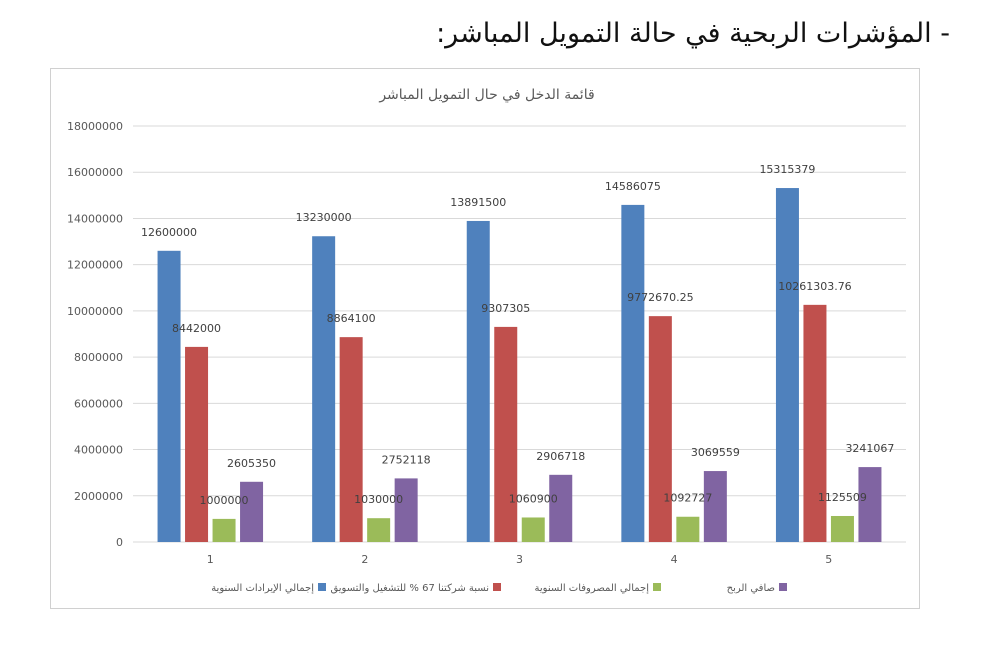 This screenshot has height=652, width=988. I want to click on x-tick-label: 5, so click(828, 559).